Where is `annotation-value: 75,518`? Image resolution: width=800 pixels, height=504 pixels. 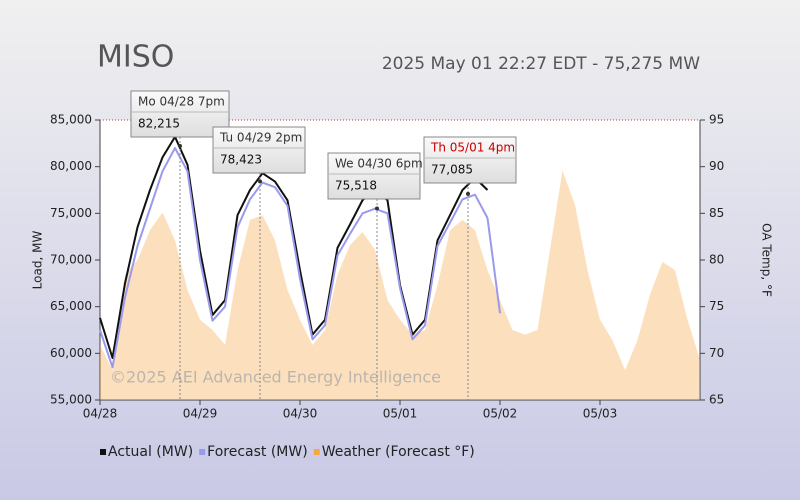 annotation-value: 75,518 is located at coordinates (356, 186).